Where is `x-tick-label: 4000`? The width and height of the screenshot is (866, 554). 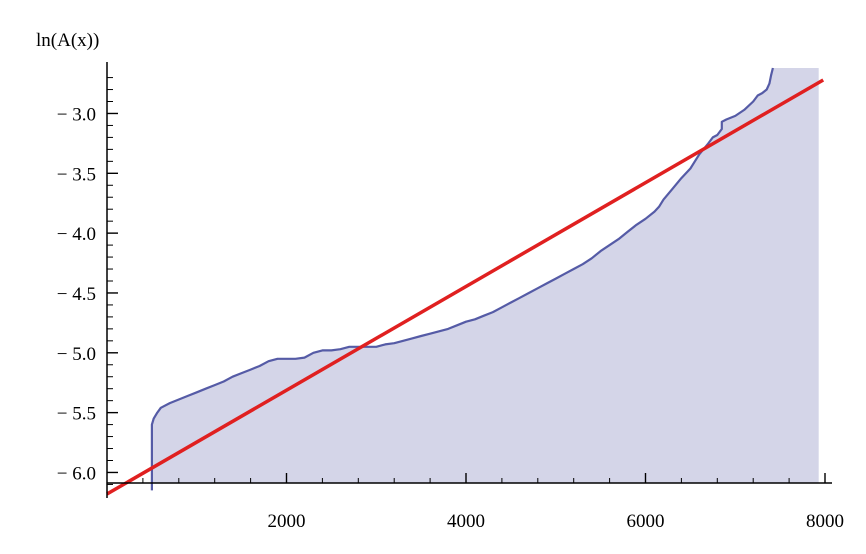 x-tick-label: 4000 is located at coordinates (466, 521).